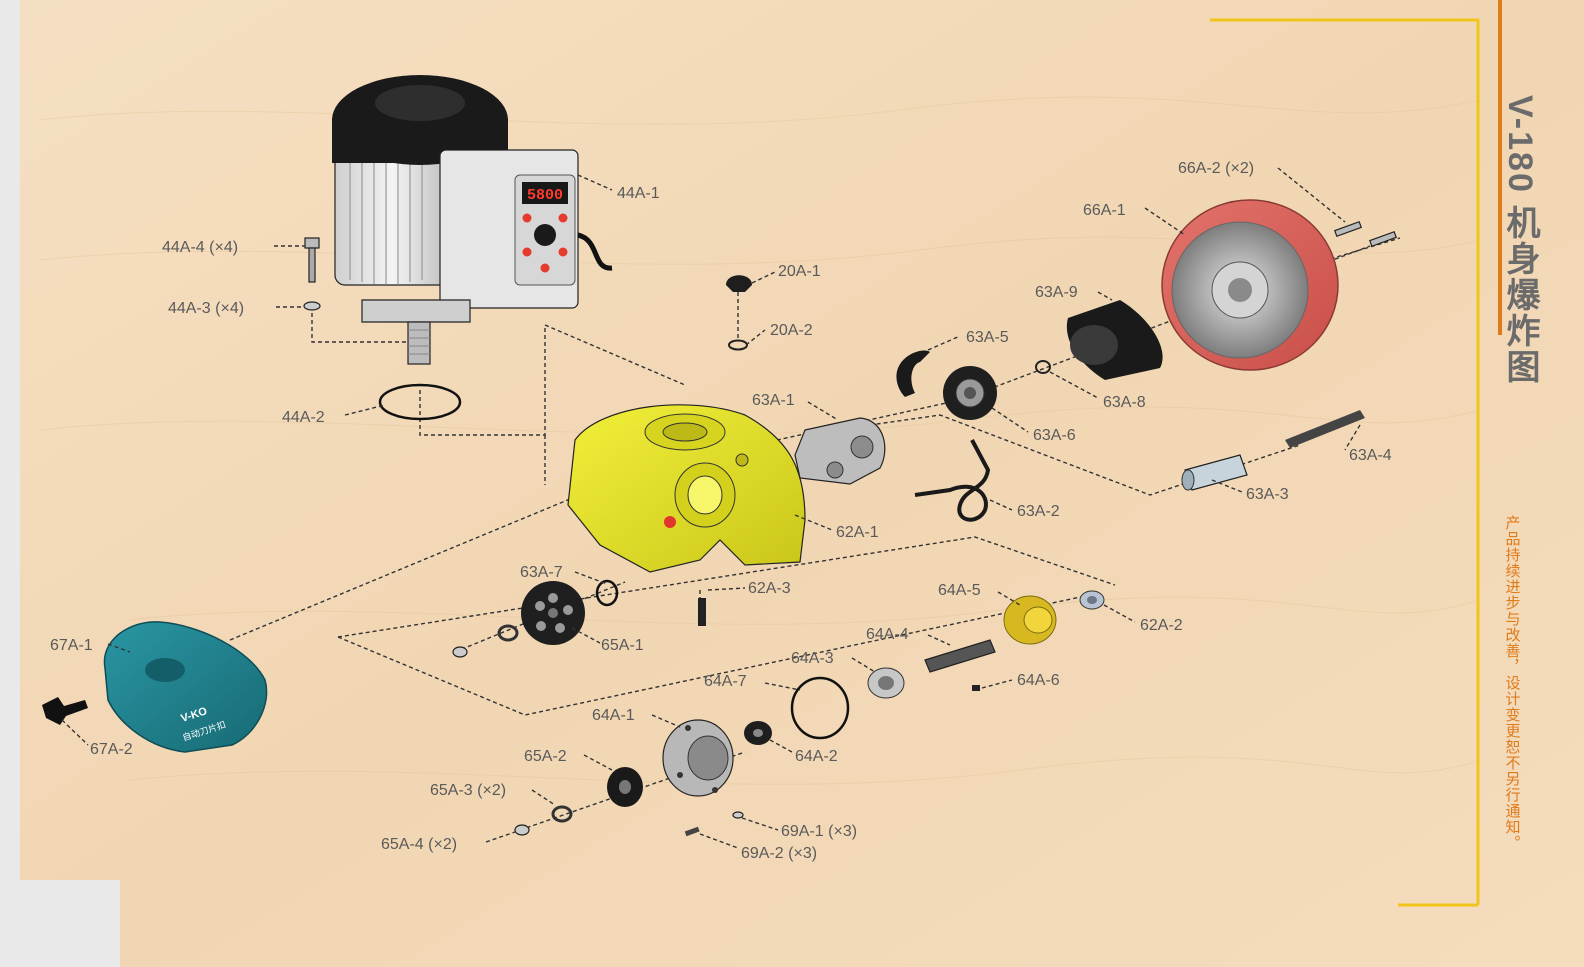 This screenshot has height=967, width=1584. I want to click on bolts-66a2, so click(1365, 234).